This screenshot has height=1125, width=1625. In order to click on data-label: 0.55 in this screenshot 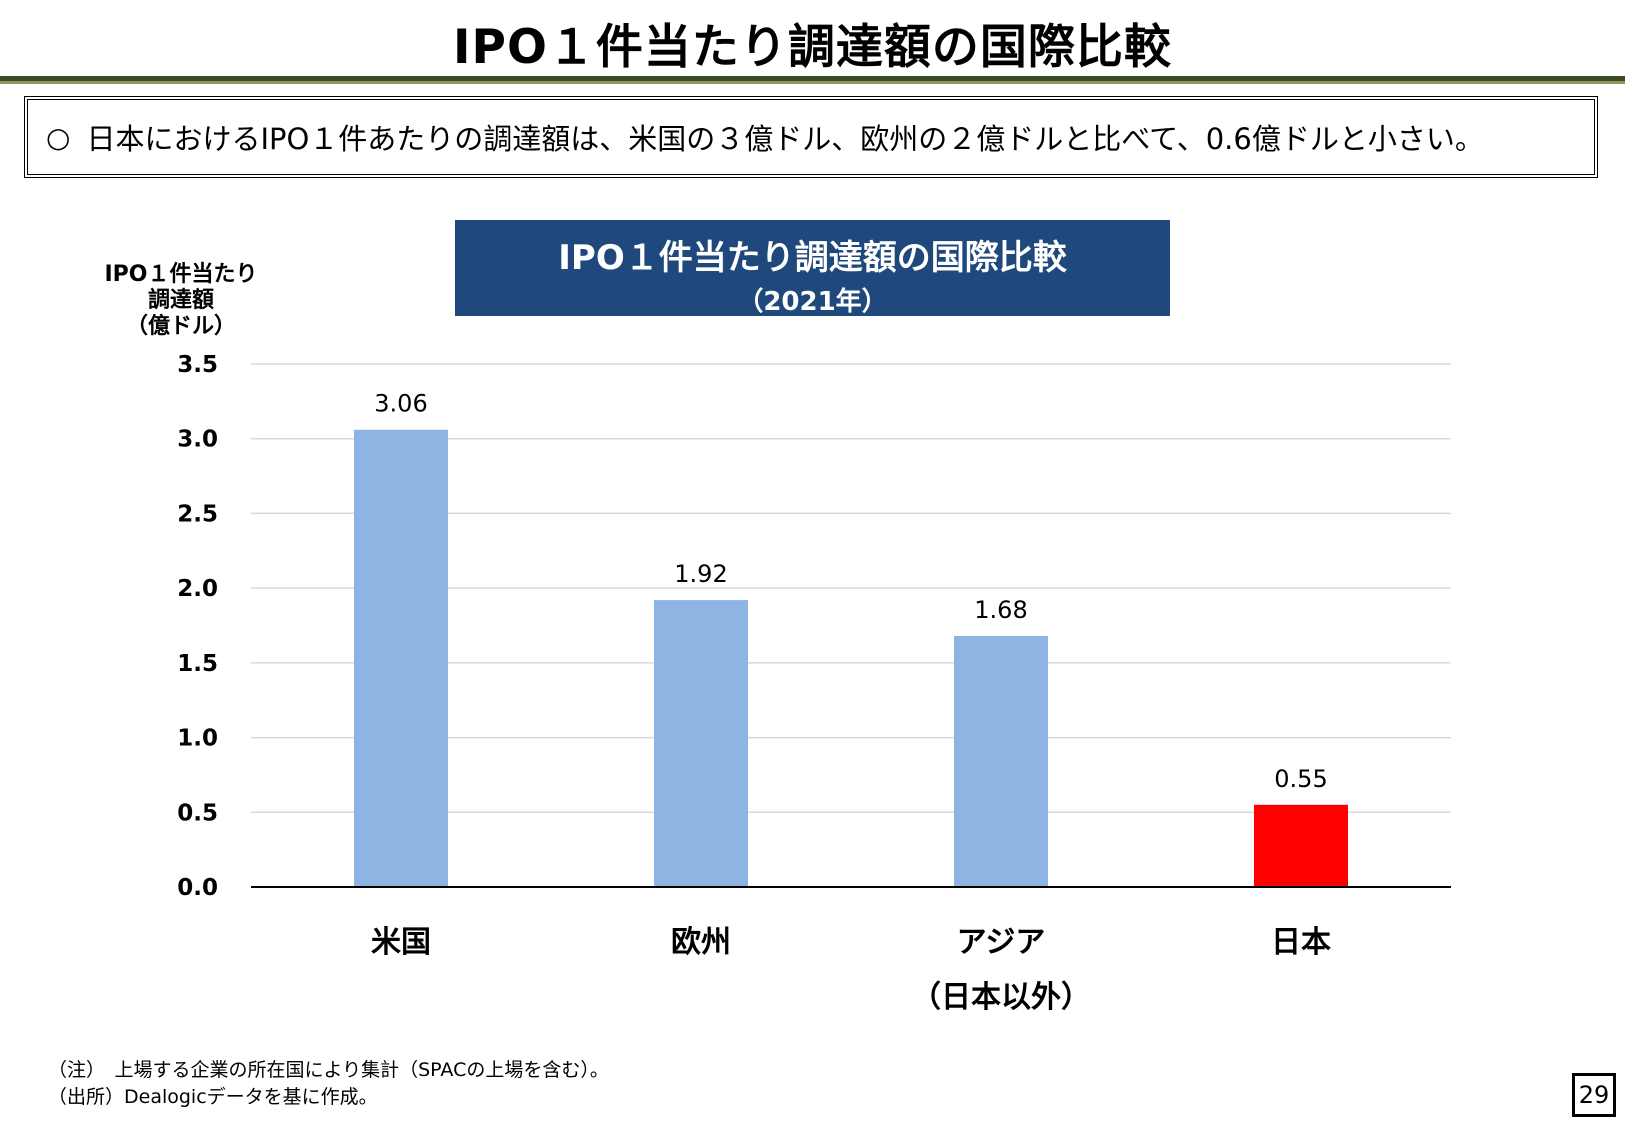, I will do `click(1300, 779)`.